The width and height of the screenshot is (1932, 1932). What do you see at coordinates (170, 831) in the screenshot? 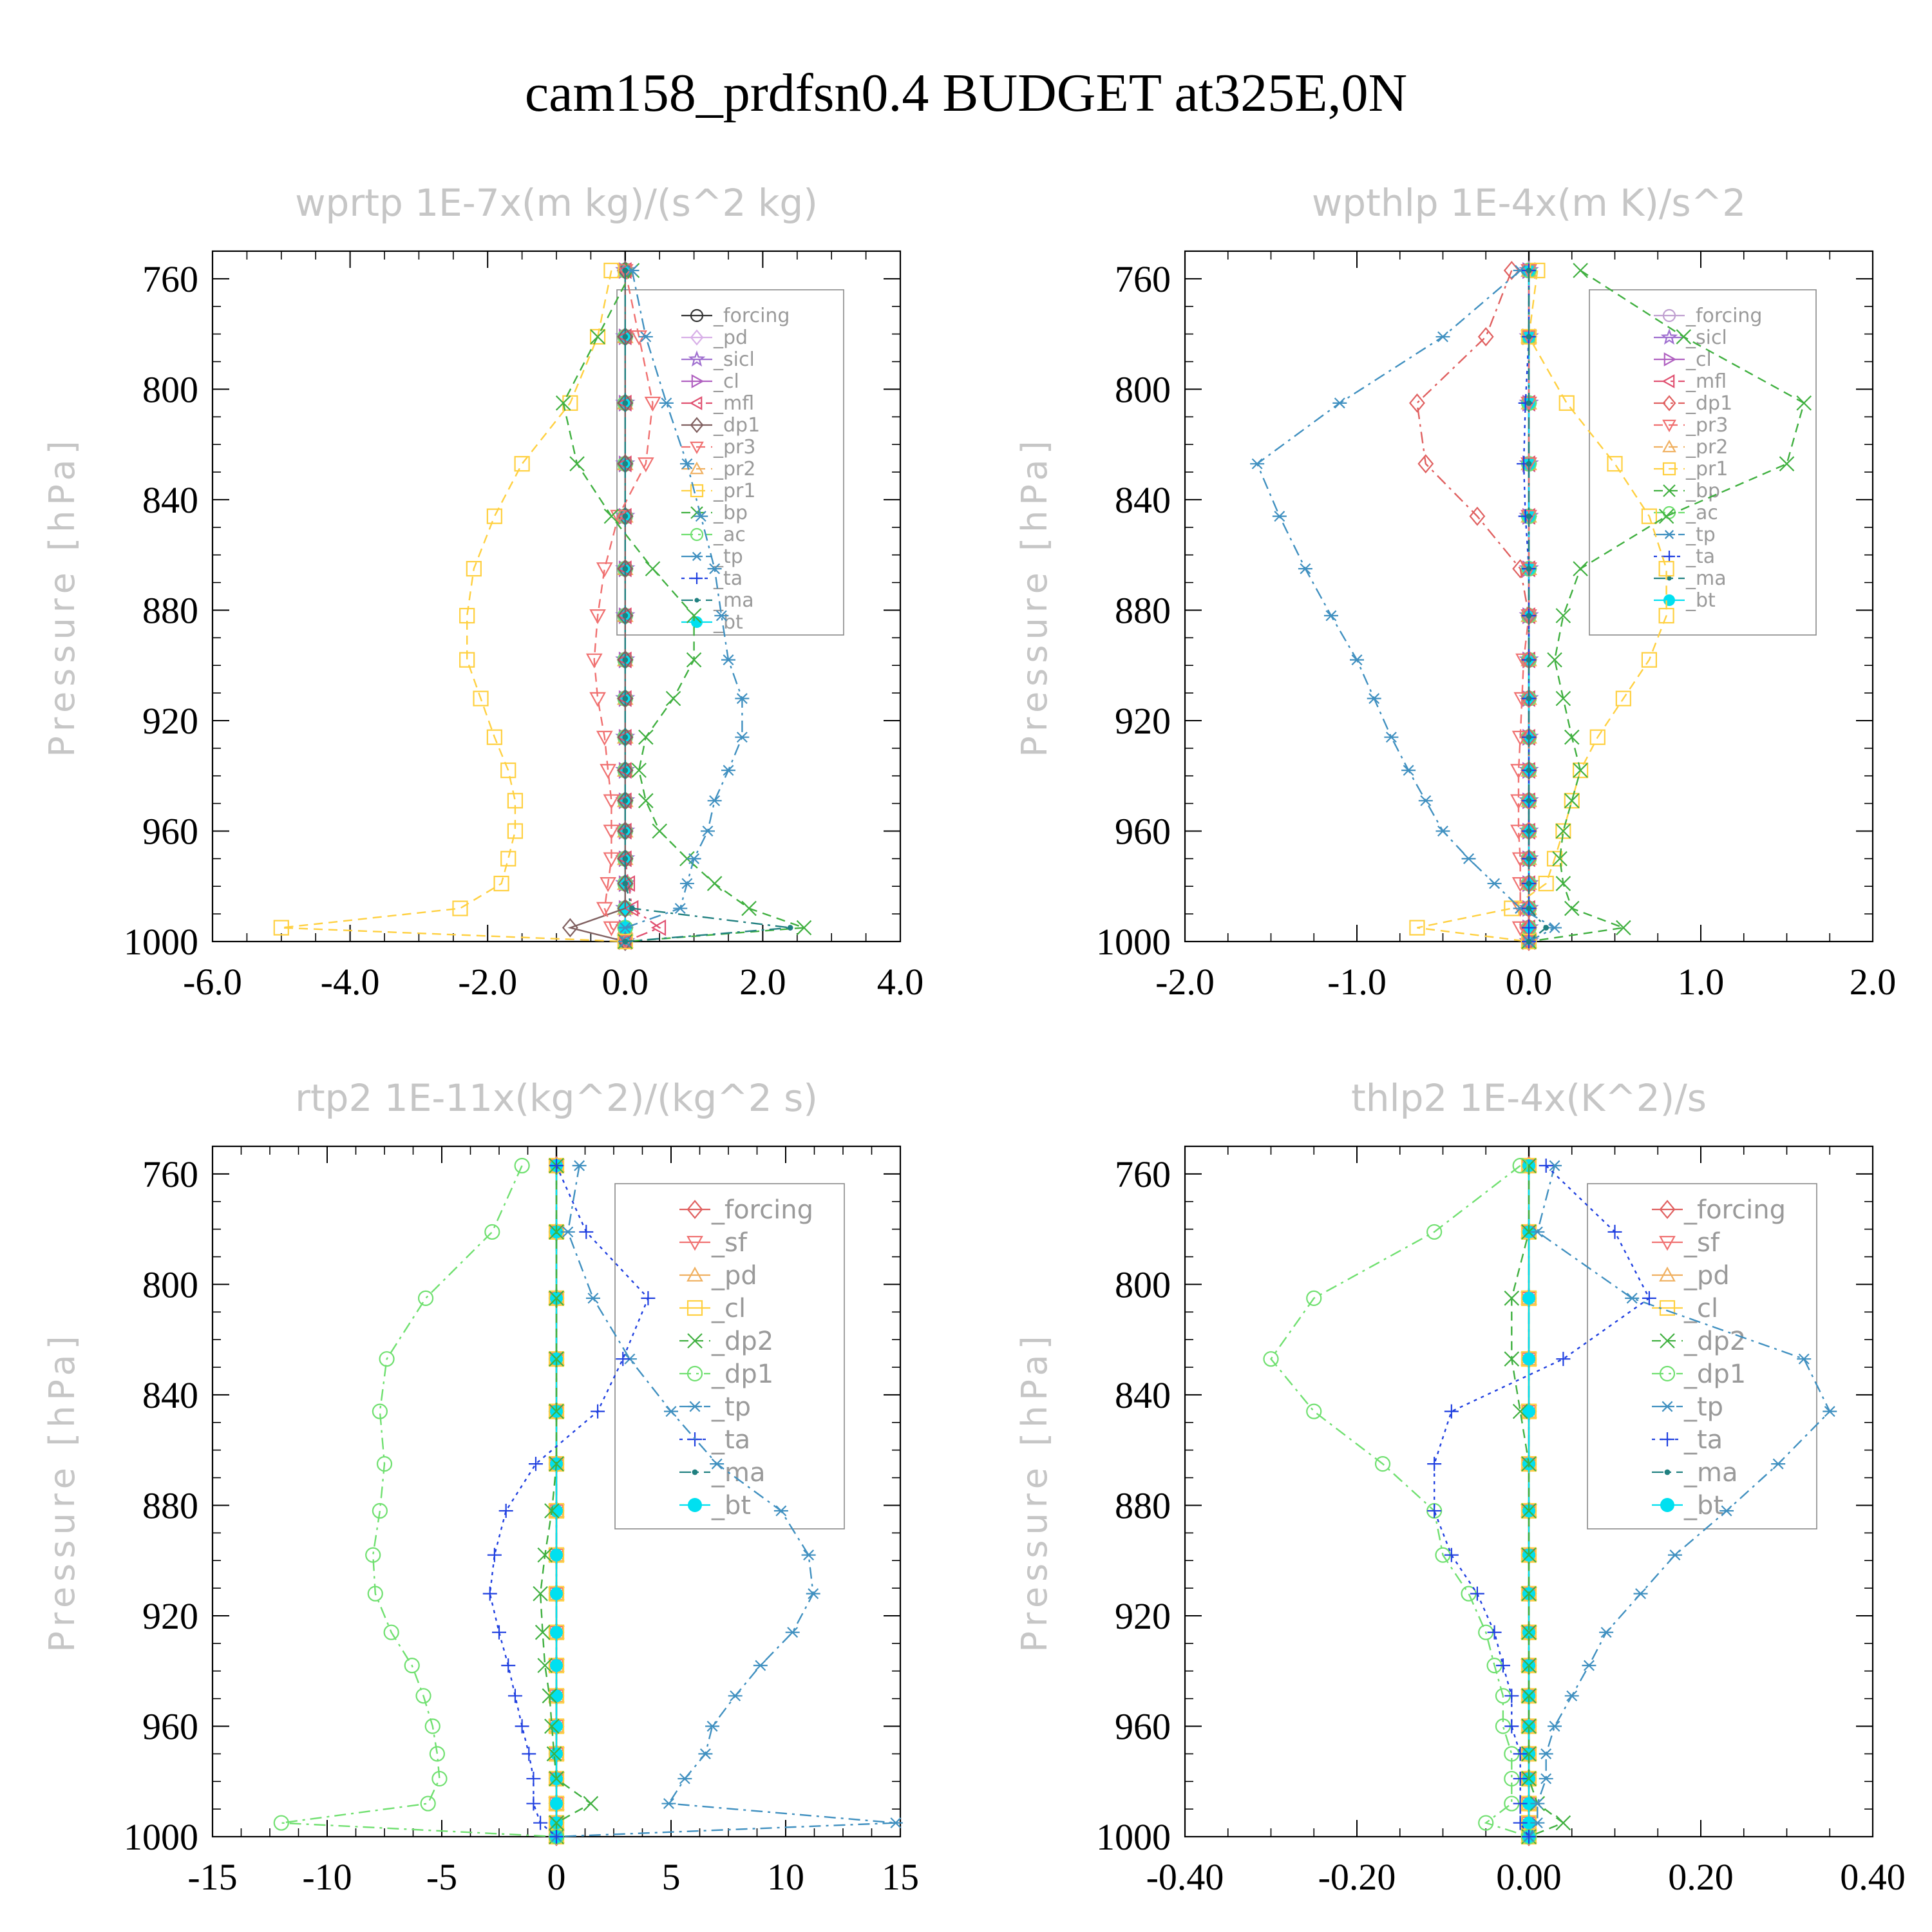
I see `y-tick-label: 960` at bounding box center [170, 831].